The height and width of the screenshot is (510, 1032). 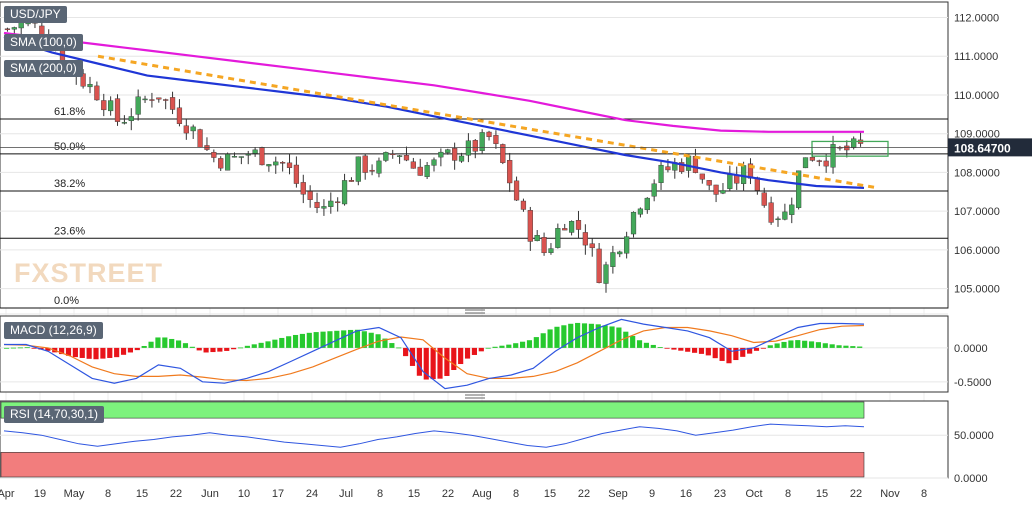 What do you see at coordinates (89, 273) in the screenshot?
I see `fxstreet-watermark: FXSTREET` at bounding box center [89, 273].